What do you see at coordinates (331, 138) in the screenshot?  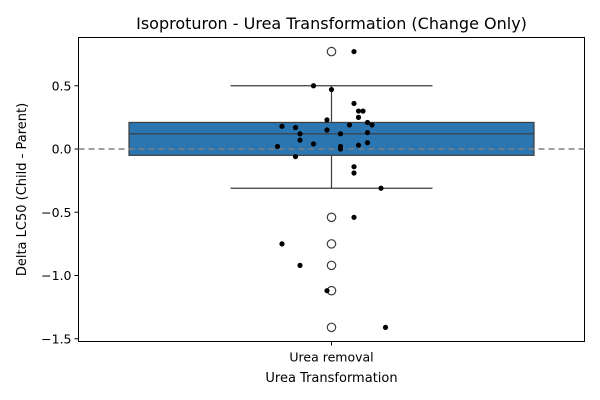 I see `iqr-box` at bounding box center [331, 138].